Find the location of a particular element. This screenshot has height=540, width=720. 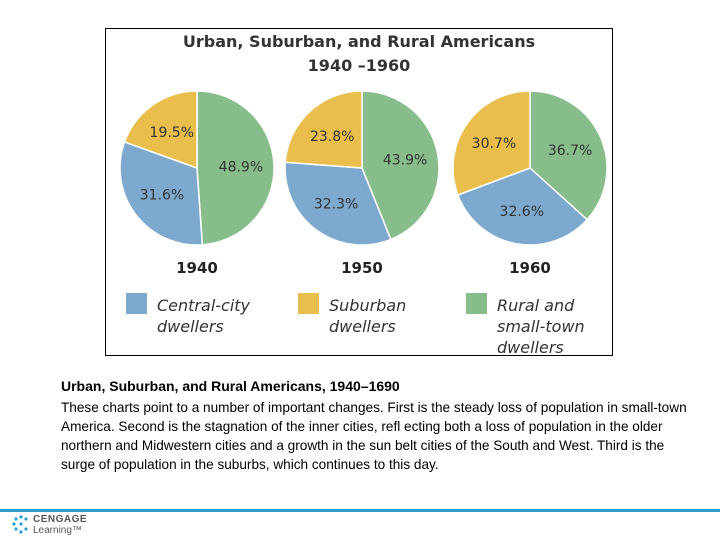

legend-label-suburban-dwellers: dwellers is located at coordinates (362, 326).